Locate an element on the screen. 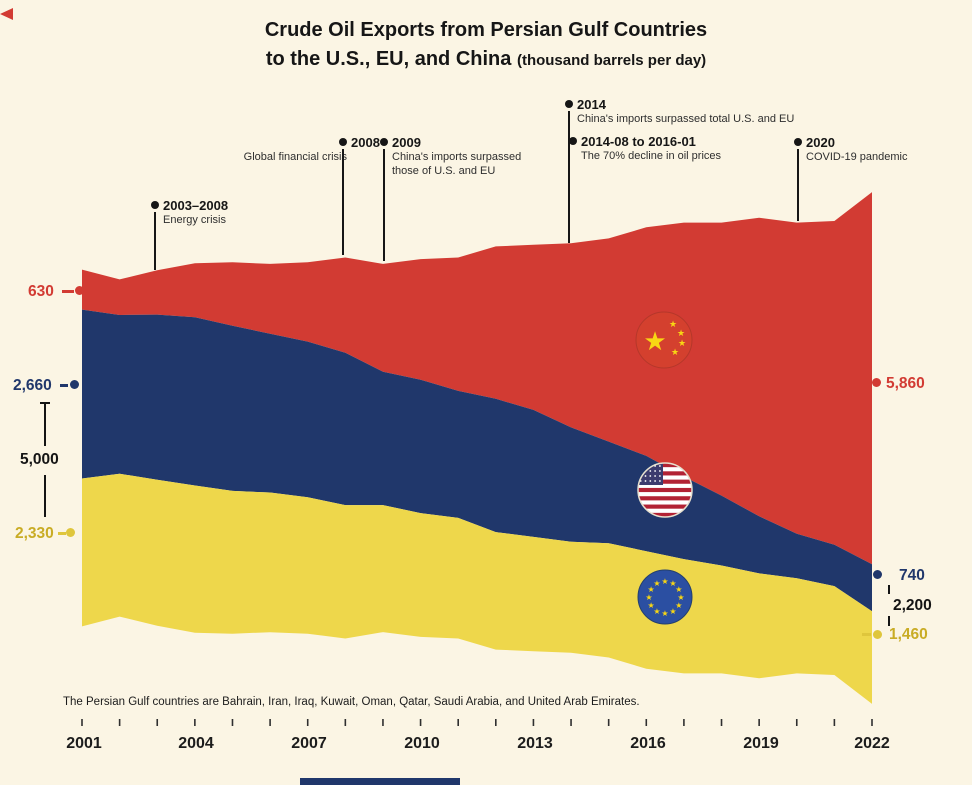  x-tick-label-2004: 2004 is located at coordinates (196, 743).